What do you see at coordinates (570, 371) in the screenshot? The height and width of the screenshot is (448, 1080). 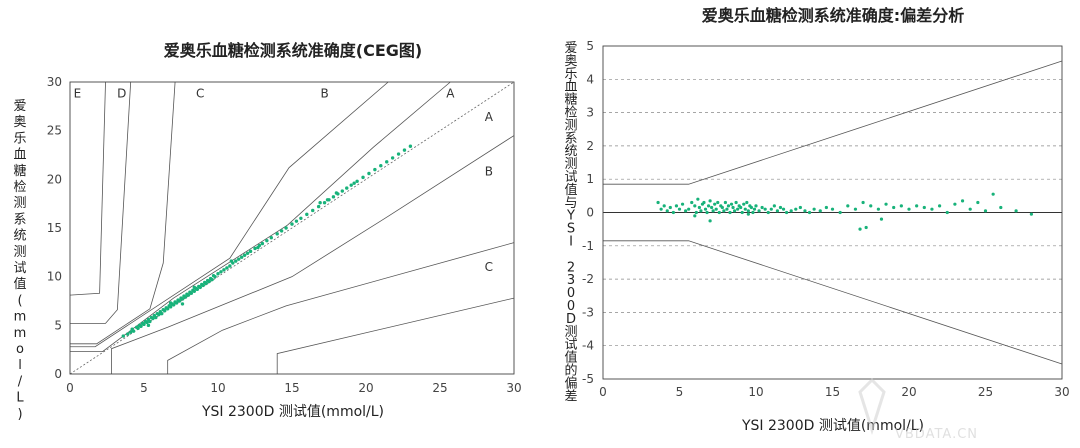 I see `y-axis-label-char: 的` at bounding box center [570, 371].